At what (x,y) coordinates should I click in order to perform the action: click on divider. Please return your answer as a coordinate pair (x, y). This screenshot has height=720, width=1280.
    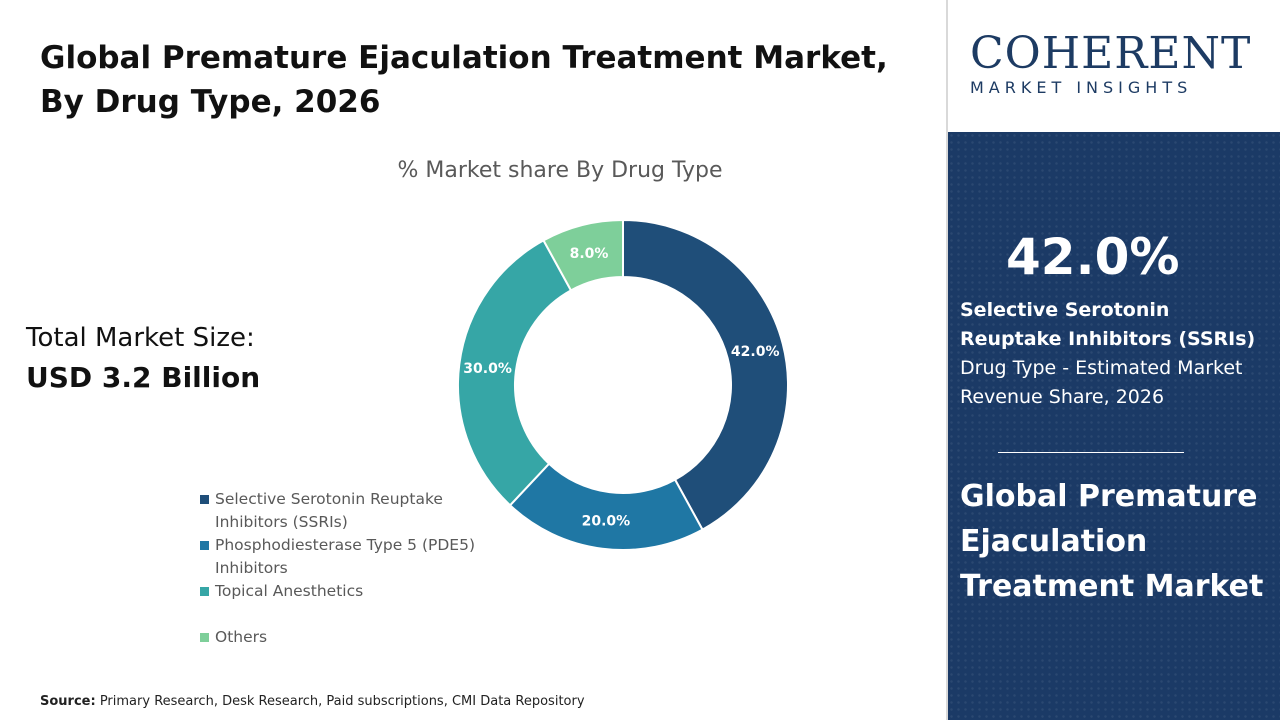
    Looking at the image, I should click on (1091, 452).